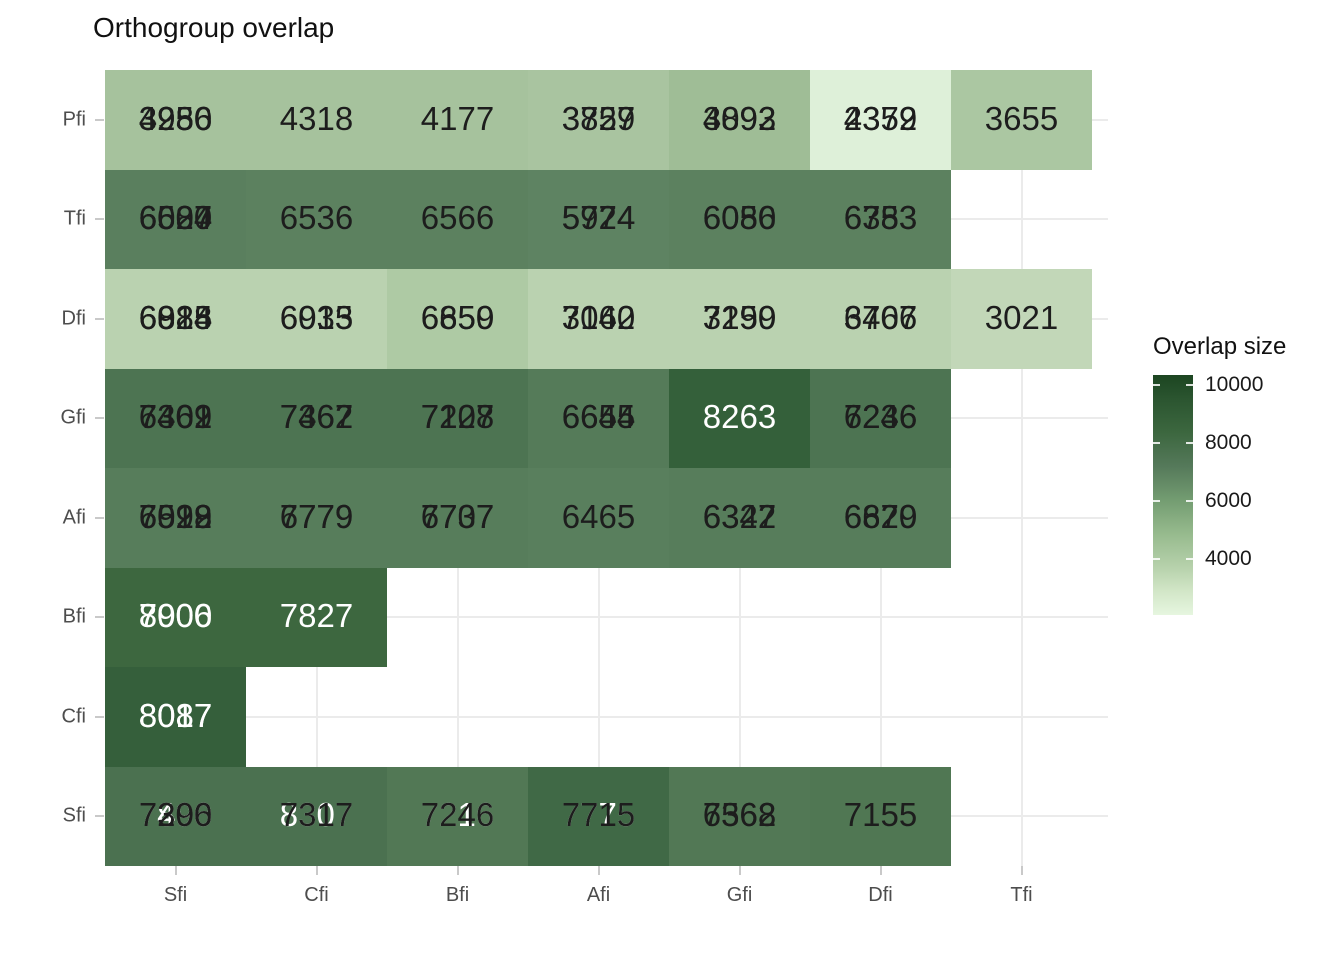  I want to click on cell-value-label: 6327, so click(739, 516).